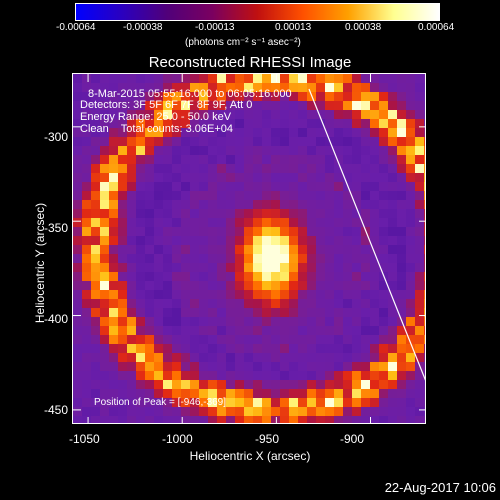 Image resolution: width=500 pixels, height=500 pixels. Describe the element at coordinates (215, 27) in the screenshot. I see `colorbar-tick: -0.00013` at that location.